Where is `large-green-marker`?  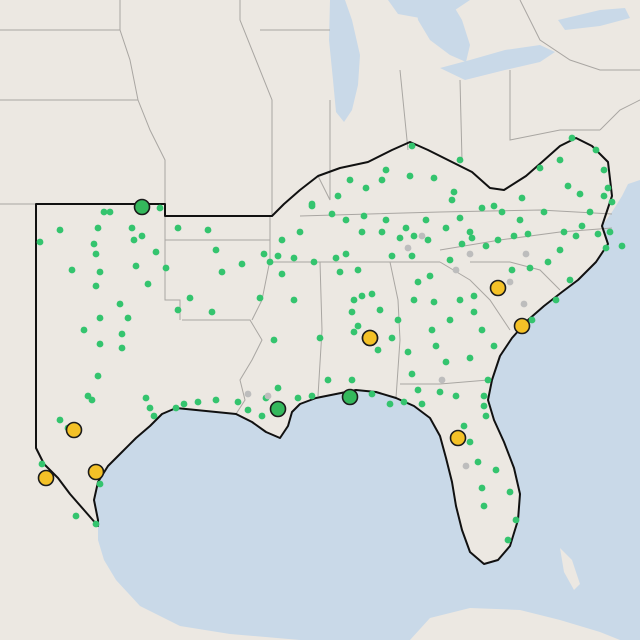
large-green-marker is located at coordinates (142, 207).